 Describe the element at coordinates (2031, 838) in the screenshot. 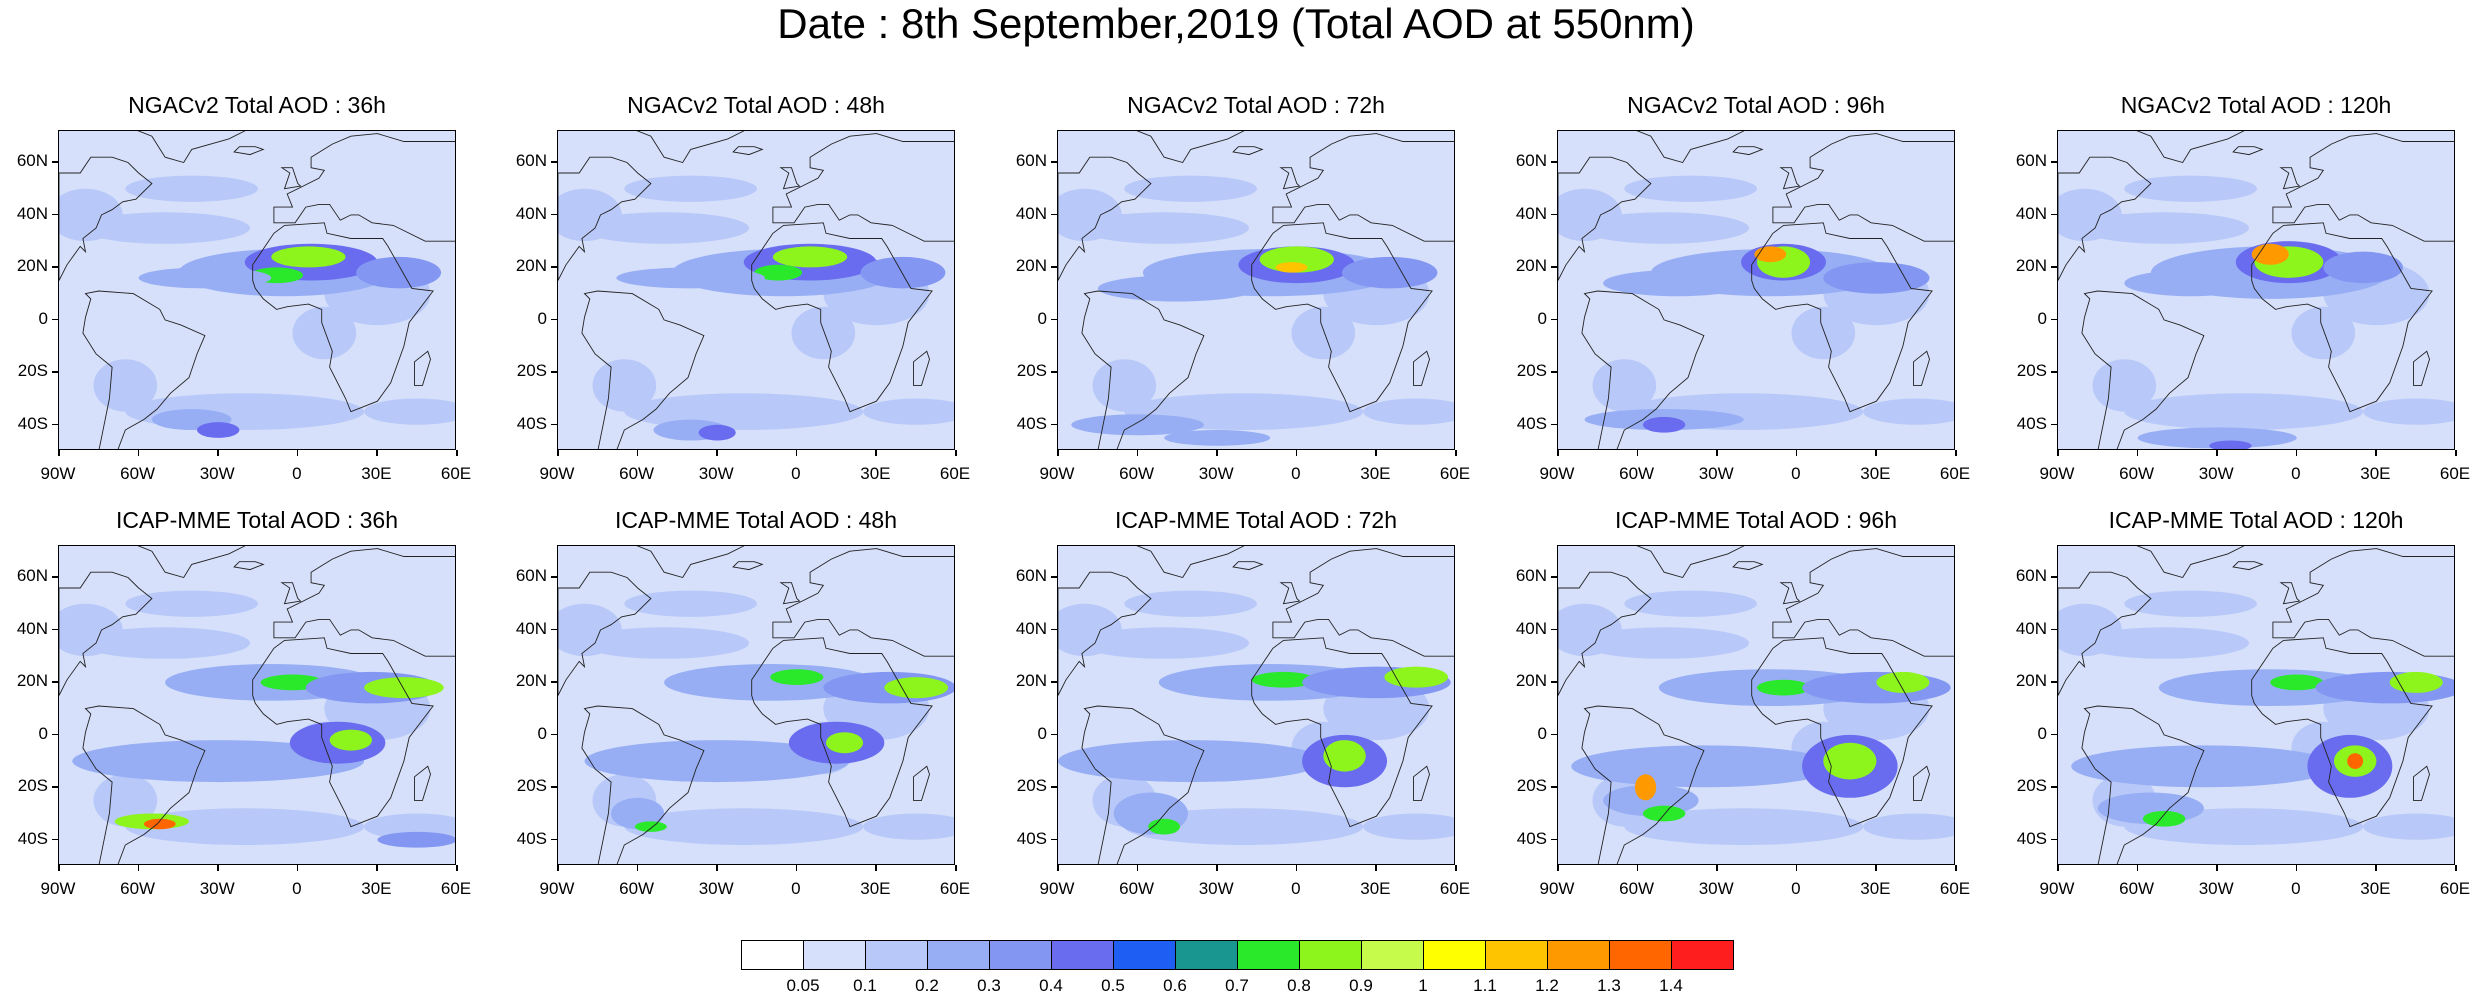

I see `lat-tick-label: 40S` at that location.